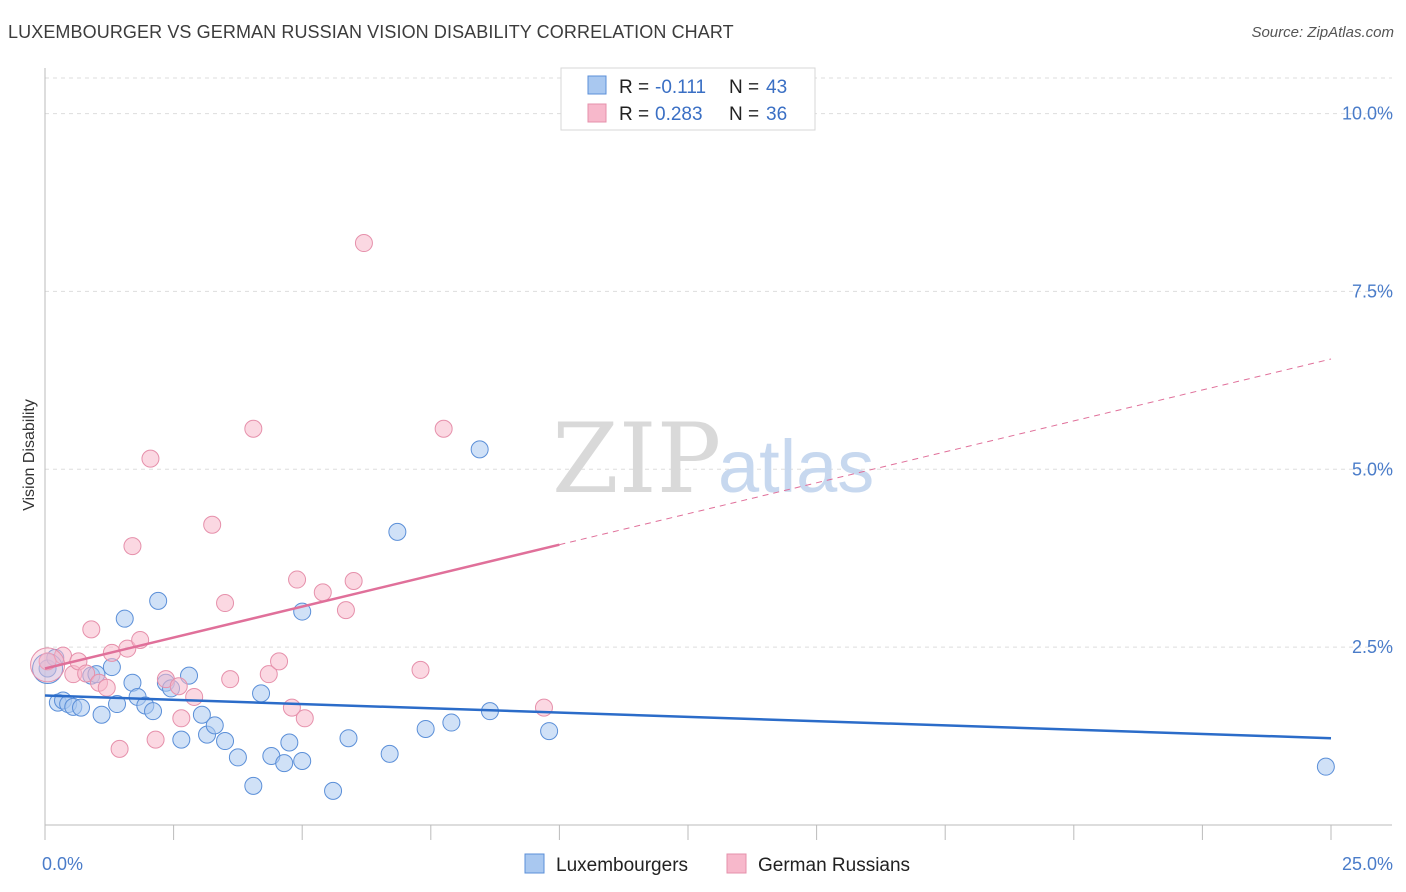 This screenshot has height=892, width=1406. Describe the element at coordinates (29, 455) in the screenshot. I see `y-axis-label: Vision Disability` at that location.